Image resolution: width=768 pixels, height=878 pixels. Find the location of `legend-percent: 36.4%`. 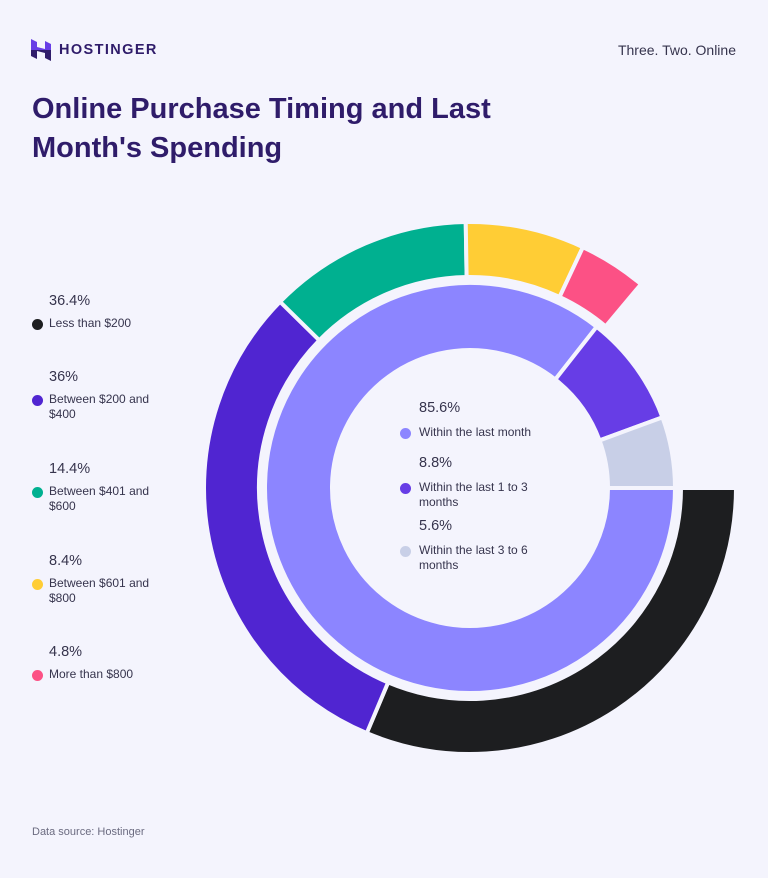

legend-percent: 36.4% is located at coordinates (70, 301).